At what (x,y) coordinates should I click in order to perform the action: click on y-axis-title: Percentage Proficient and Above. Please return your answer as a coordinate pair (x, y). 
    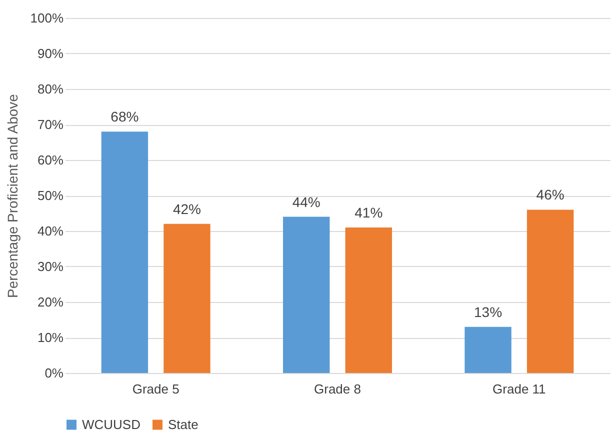
    Looking at the image, I should click on (12, 196).